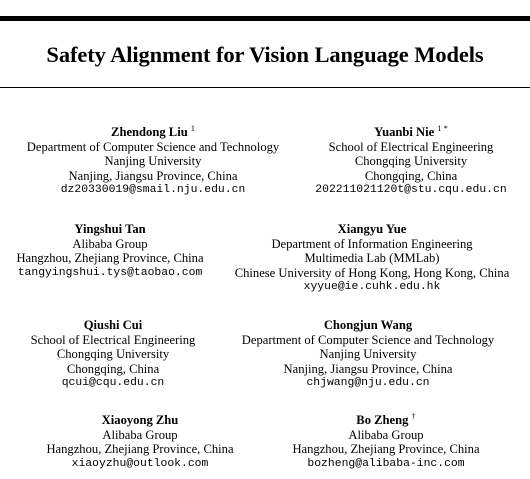 The width and height of the screenshot is (530, 479). Describe the element at coordinates (113, 383) in the screenshot. I see `author-email: qcui@cqu.edu.cn` at that location.